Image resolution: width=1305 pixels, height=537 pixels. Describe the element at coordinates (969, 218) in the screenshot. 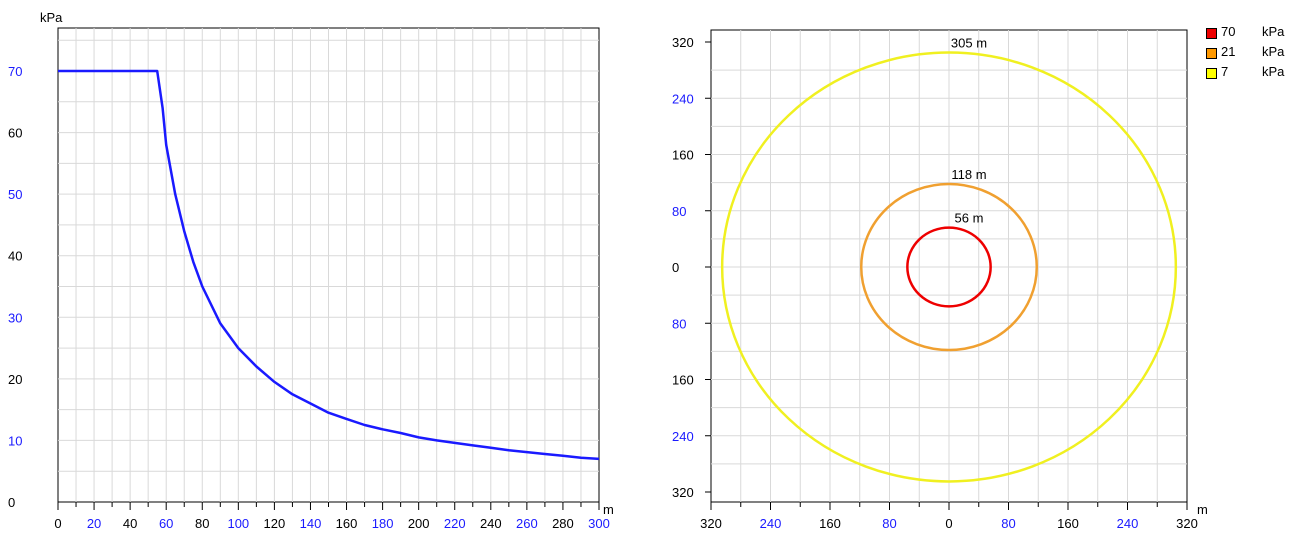

I see `radius-label: 56 m` at that location.